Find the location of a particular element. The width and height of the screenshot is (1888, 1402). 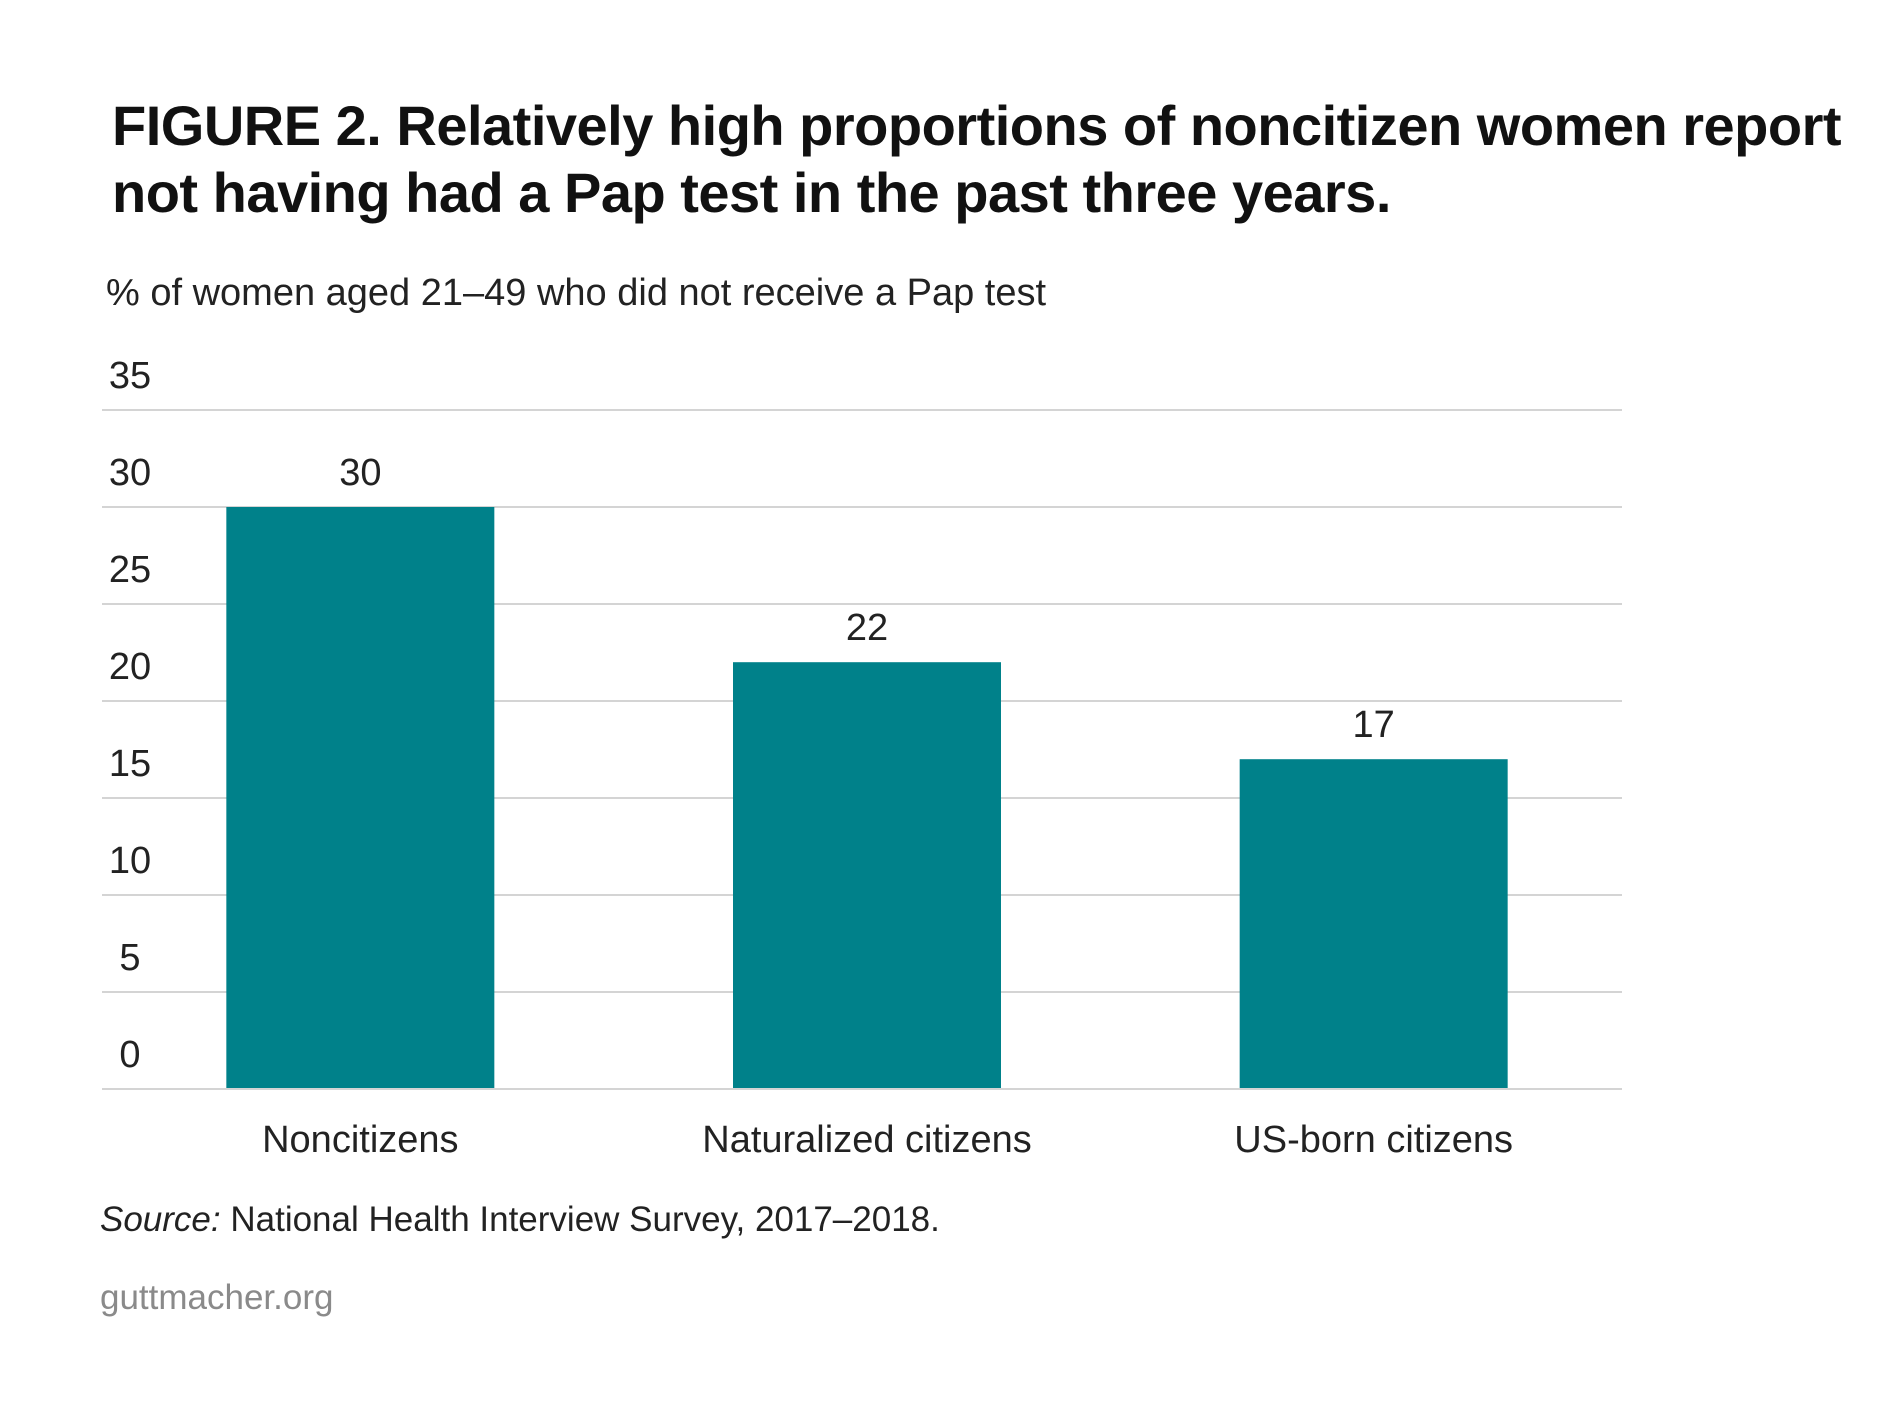

data-label: 30 is located at coordinates (360, 473).